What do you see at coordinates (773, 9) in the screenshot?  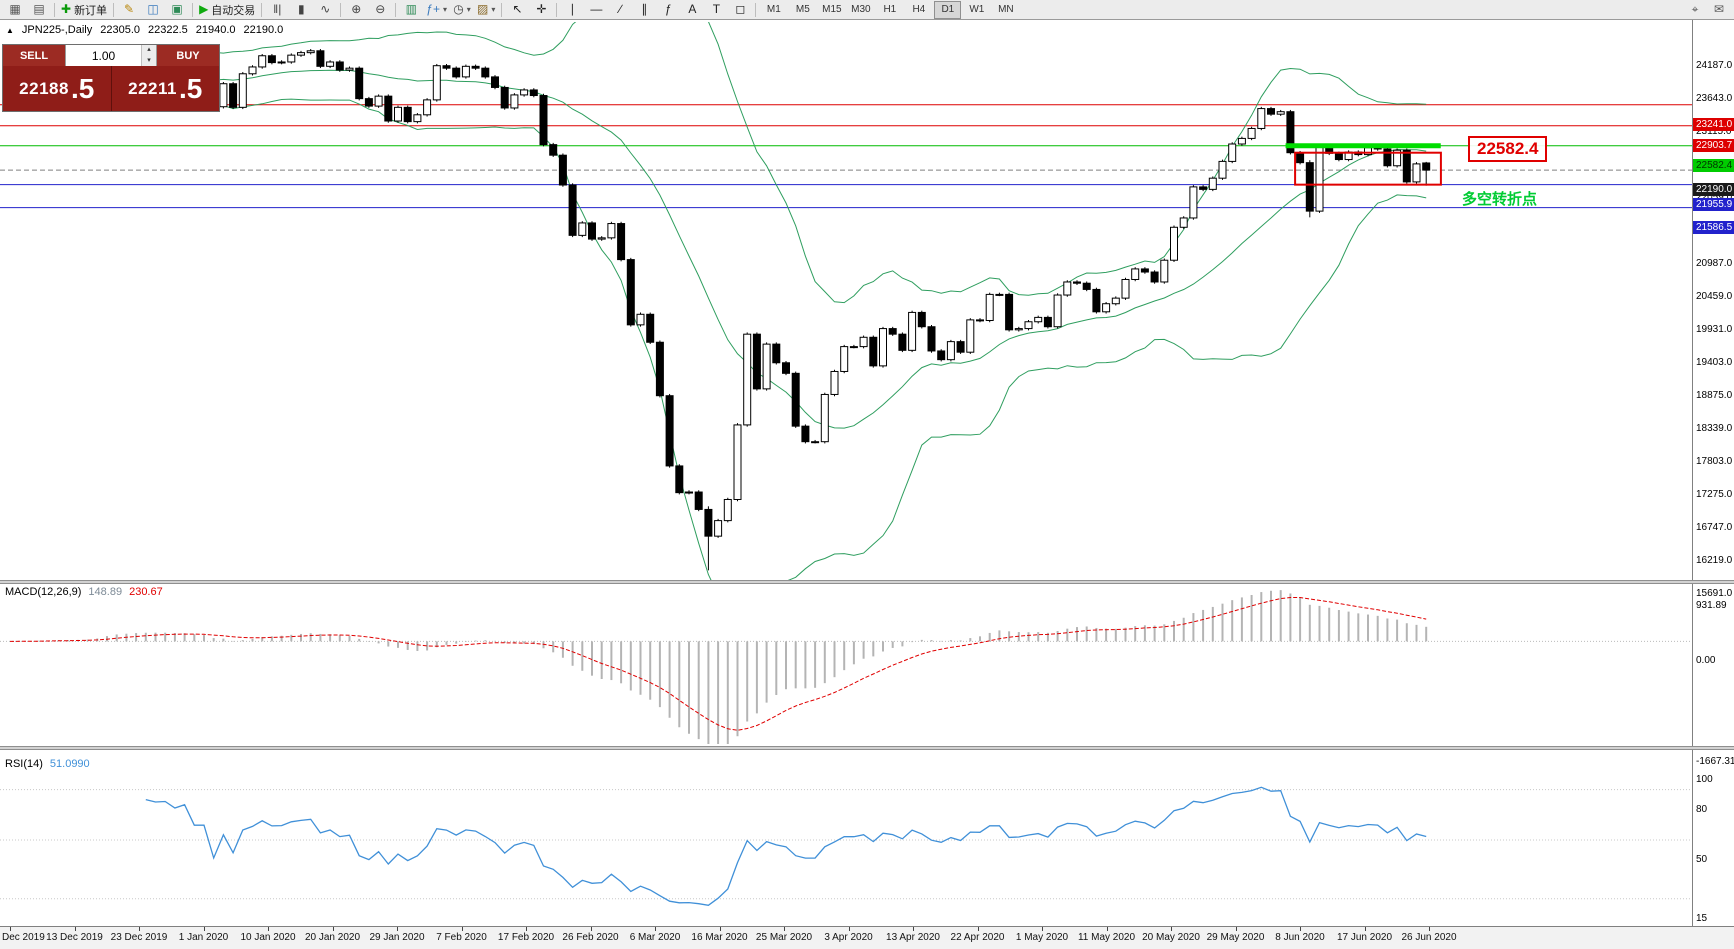 I see `timeframe-m1: M1` at bounding box center [773, 9].